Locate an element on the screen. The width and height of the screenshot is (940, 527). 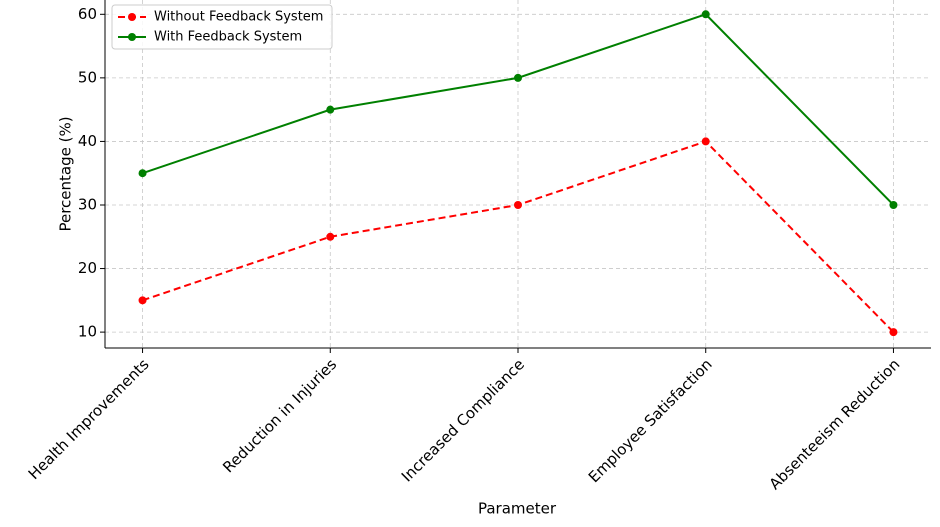
x-tick-label: Health Improvements is located at coordinates (89, 419).